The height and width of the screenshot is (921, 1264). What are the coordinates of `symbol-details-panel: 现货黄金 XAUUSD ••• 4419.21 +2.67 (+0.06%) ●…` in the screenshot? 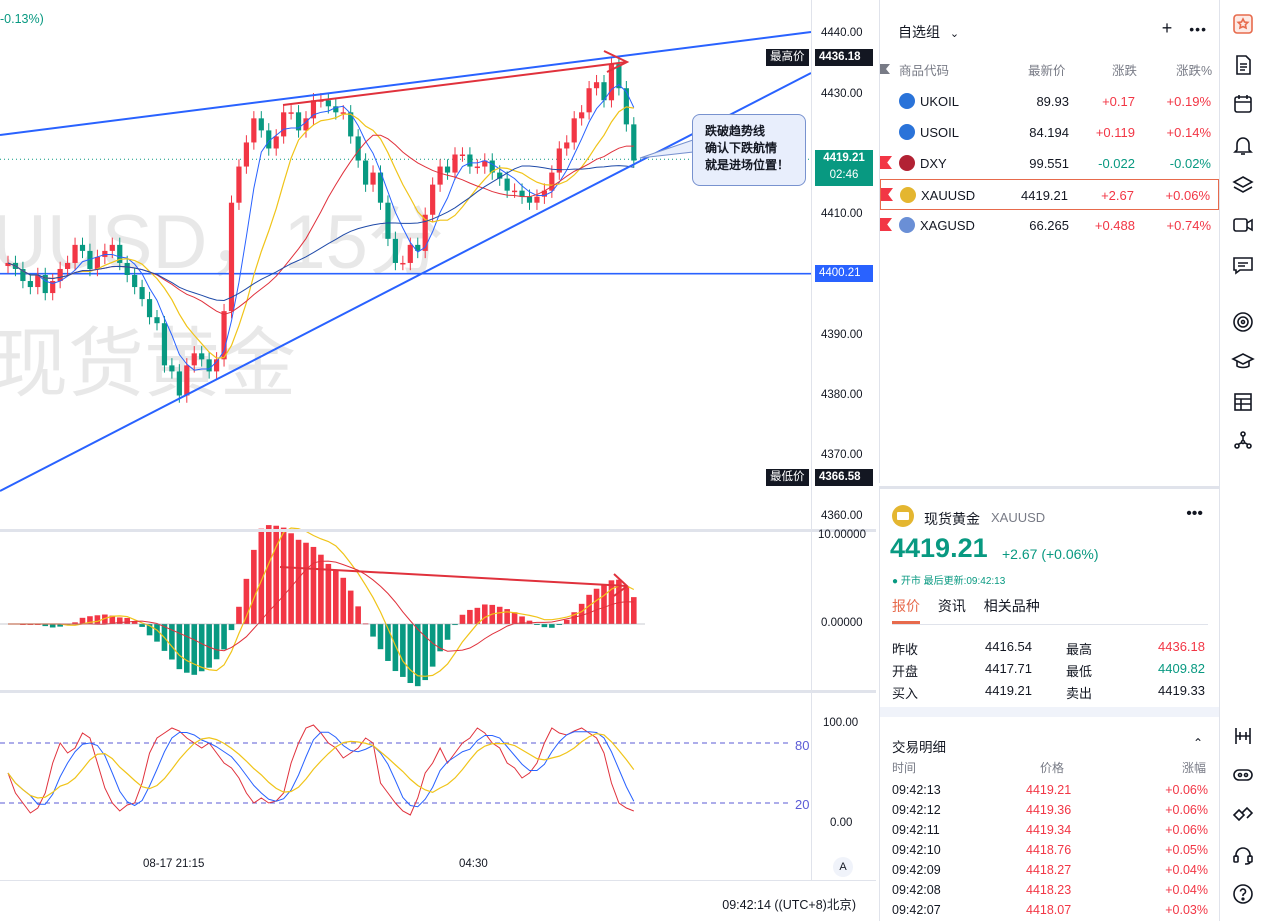 It's located at (1049, 703).